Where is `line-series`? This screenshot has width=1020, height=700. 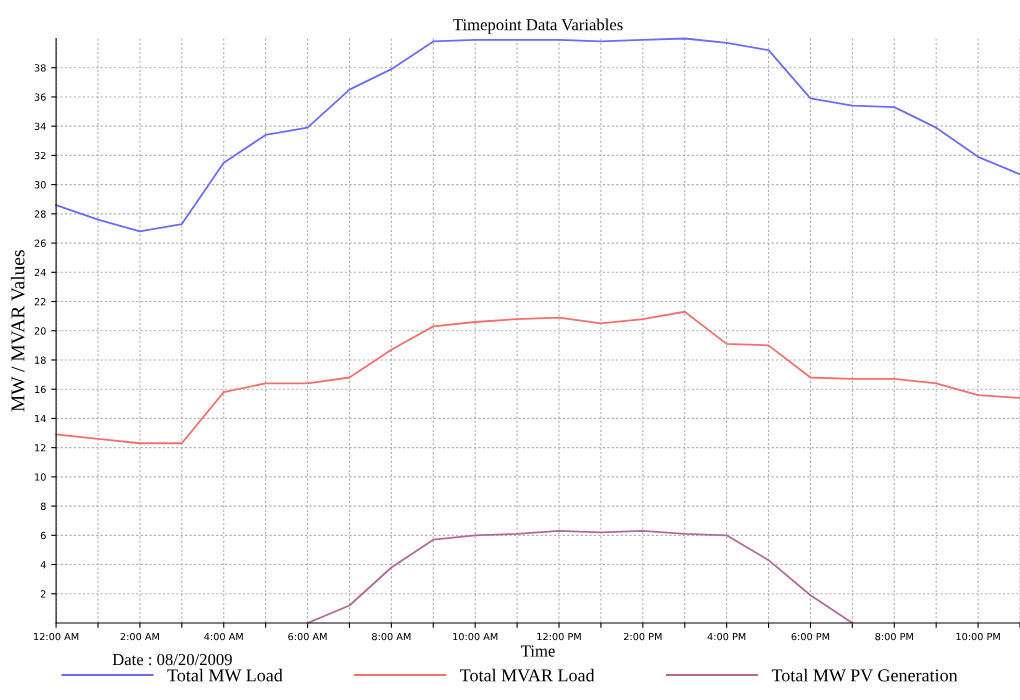
line-series is located at coordinates (580, 577).